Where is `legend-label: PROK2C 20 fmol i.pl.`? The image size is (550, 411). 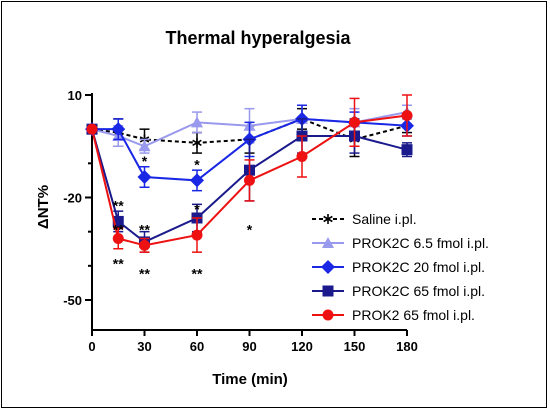
legend-label: PROK2C 20 fmol i.pl. is located at coordinates (418, 267).